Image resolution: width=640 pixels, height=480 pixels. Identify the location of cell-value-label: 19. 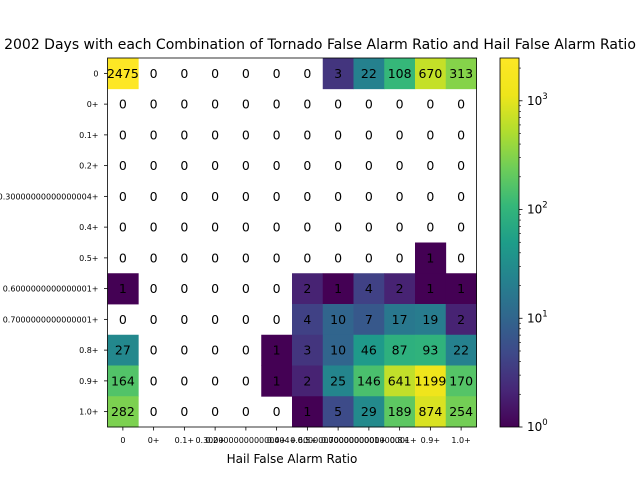
(430, 319).